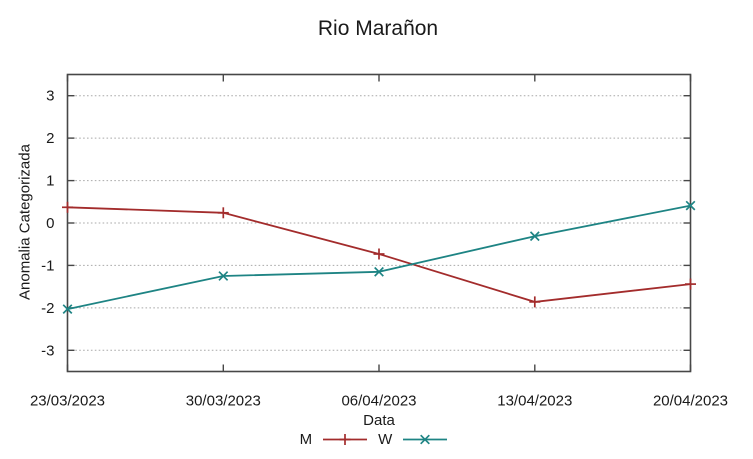 The width and height of the screenshot is (753, 459). I want to click on y-tick-label: -1, so click(47, 265).